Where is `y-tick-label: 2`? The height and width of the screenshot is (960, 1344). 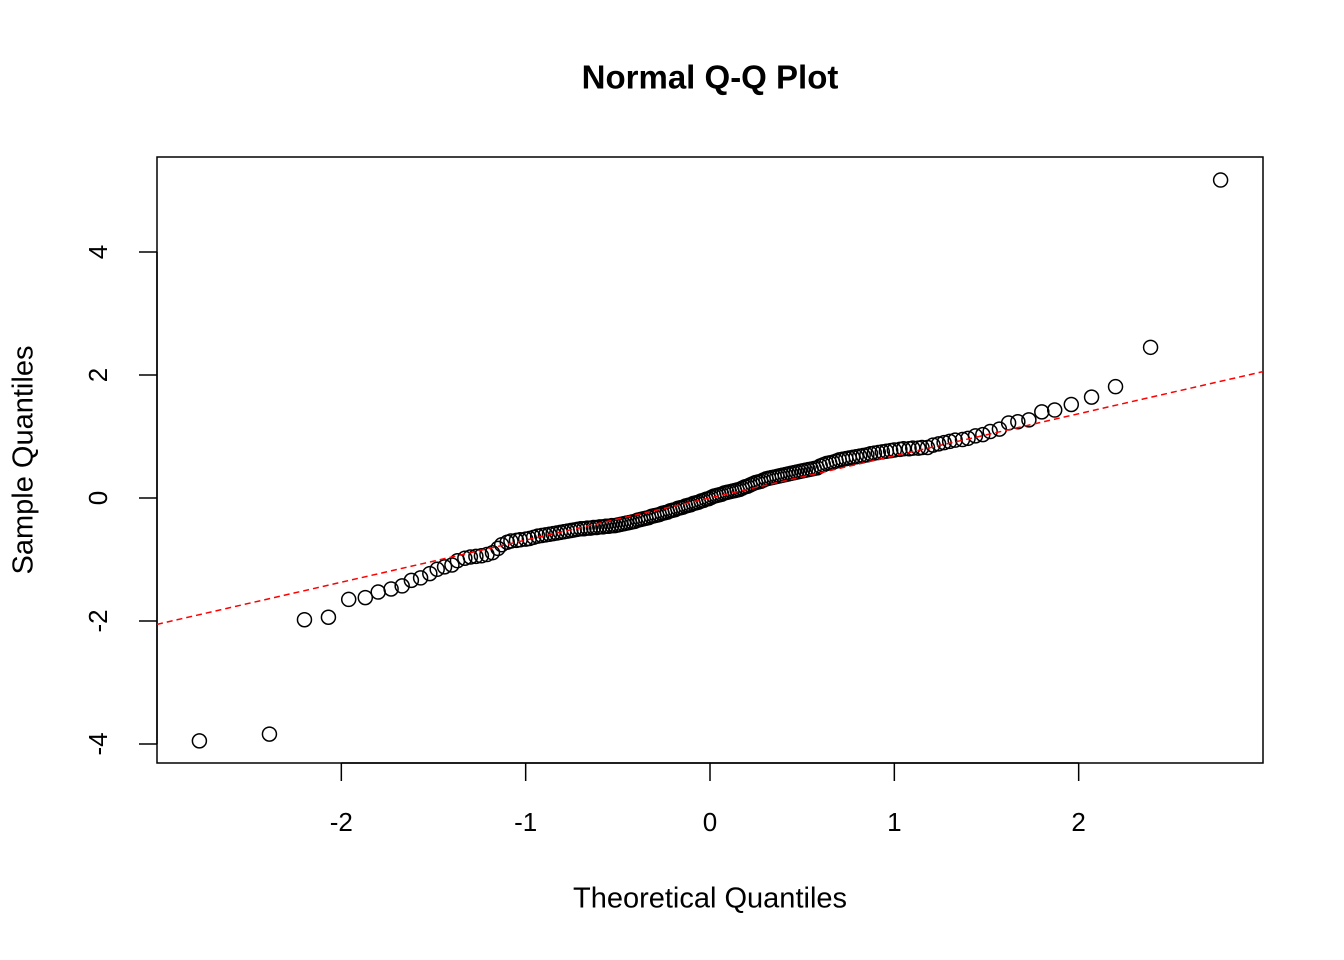
y-tick-label: 2 is located at coordinates (98, 375).